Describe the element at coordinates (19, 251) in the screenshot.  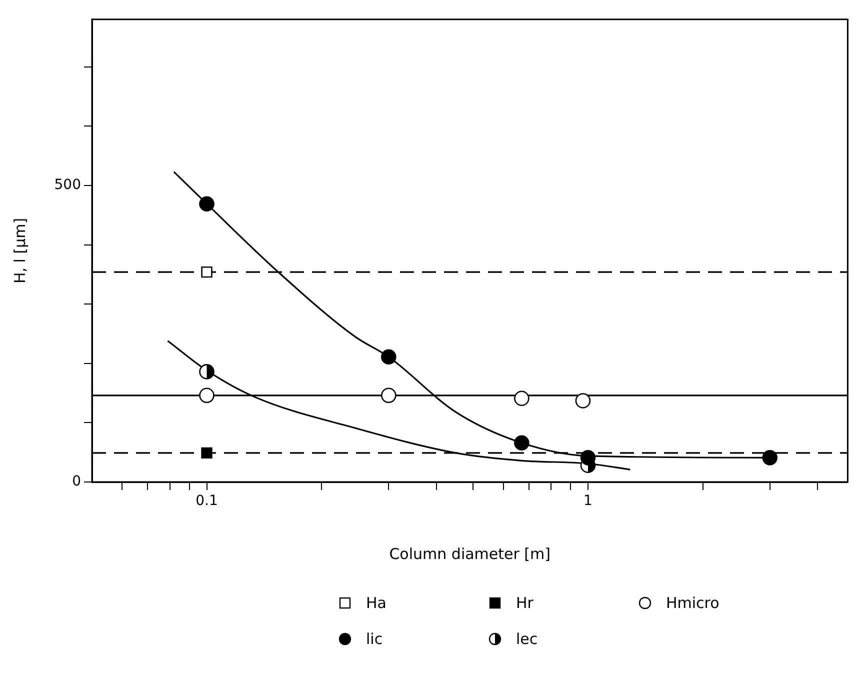
I see `y-axis-title: H, l [μm]` at that location.